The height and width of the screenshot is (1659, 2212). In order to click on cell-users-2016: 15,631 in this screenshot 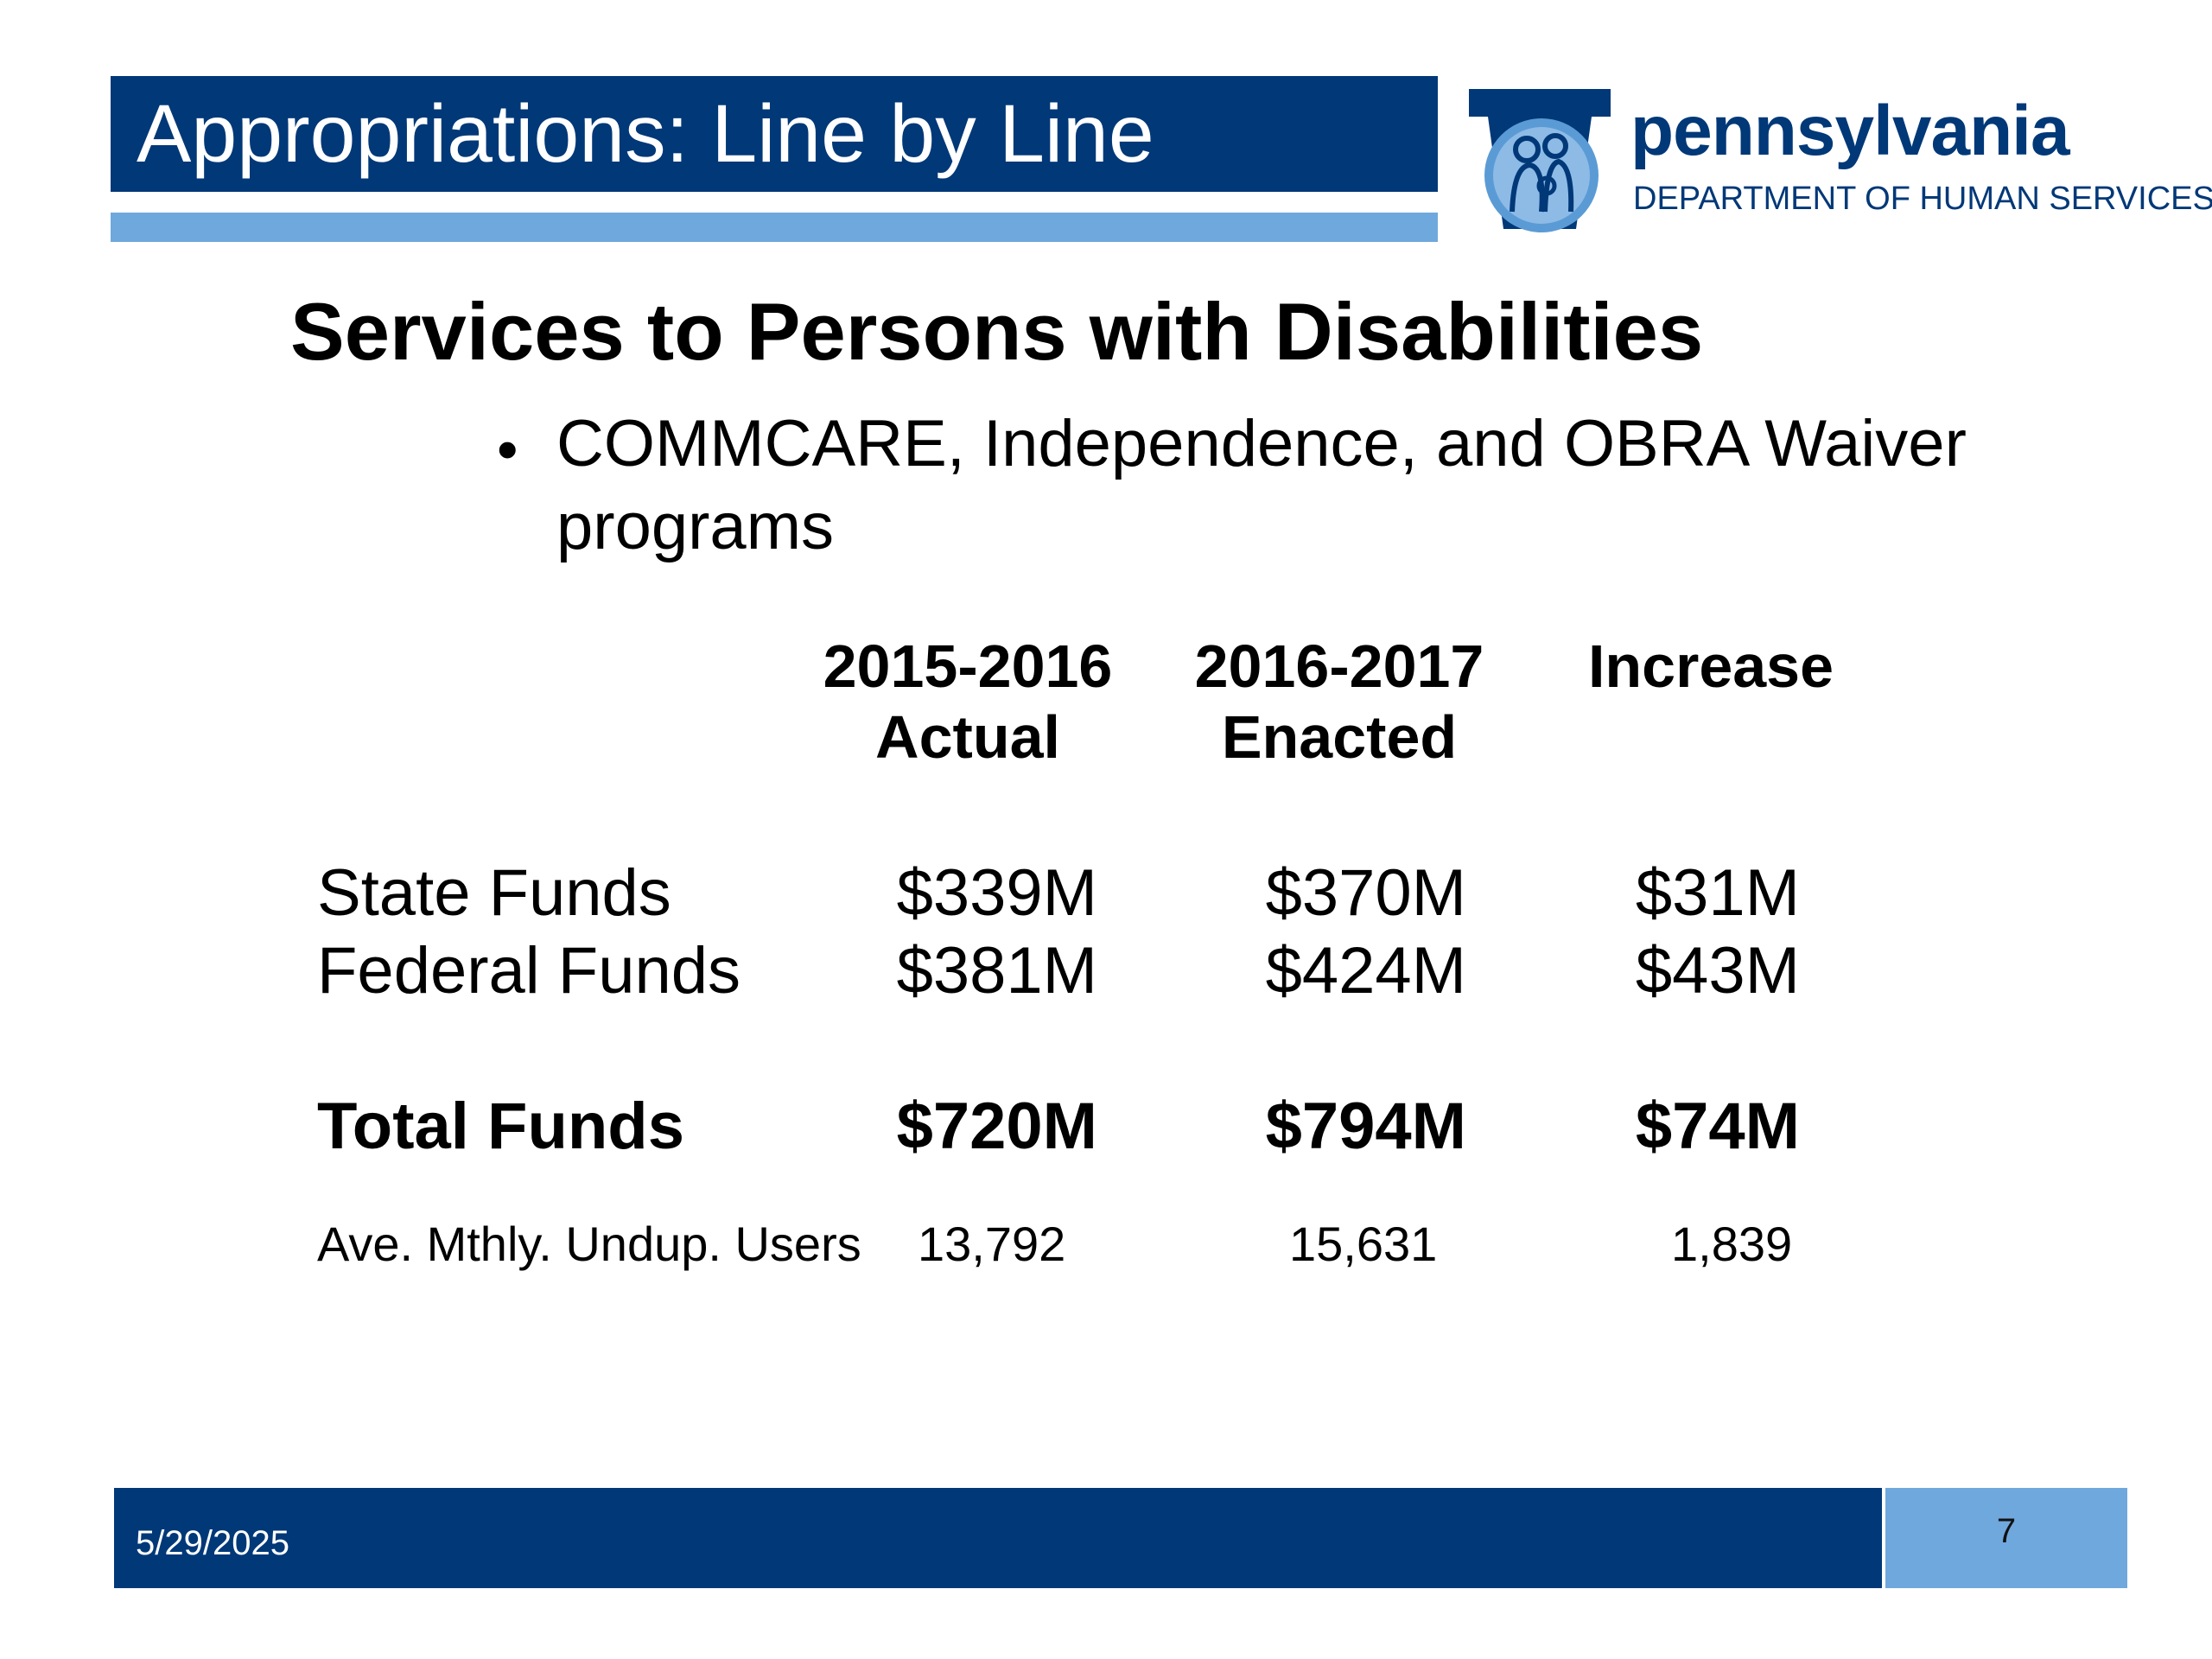, I will do `click(1363, 1244)`.